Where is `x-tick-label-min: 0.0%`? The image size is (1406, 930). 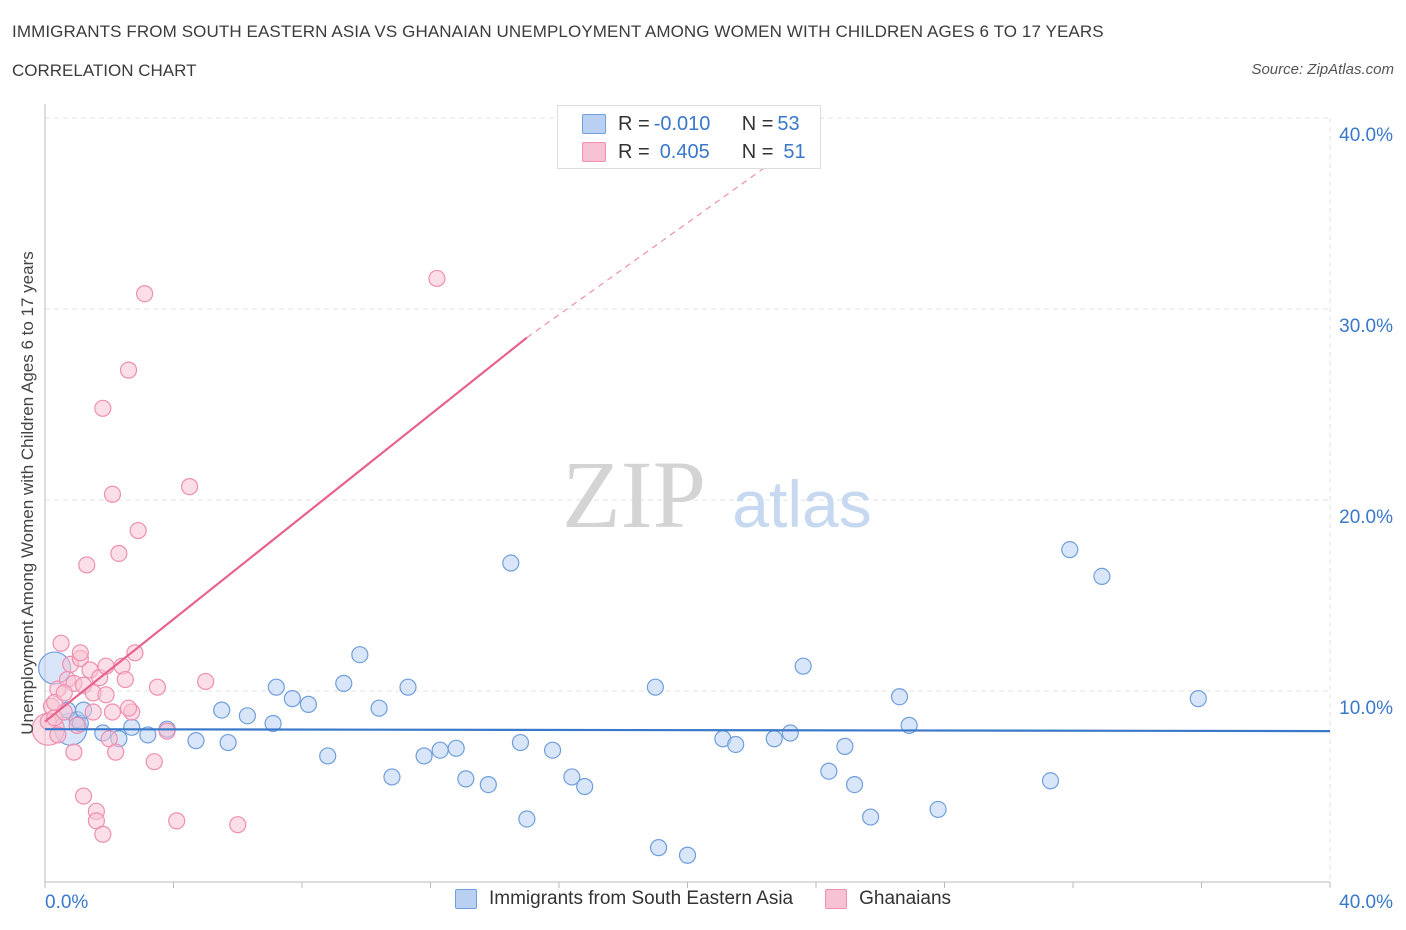 x-tick-label-min: 0.0% is located at coordinates (66, 902).